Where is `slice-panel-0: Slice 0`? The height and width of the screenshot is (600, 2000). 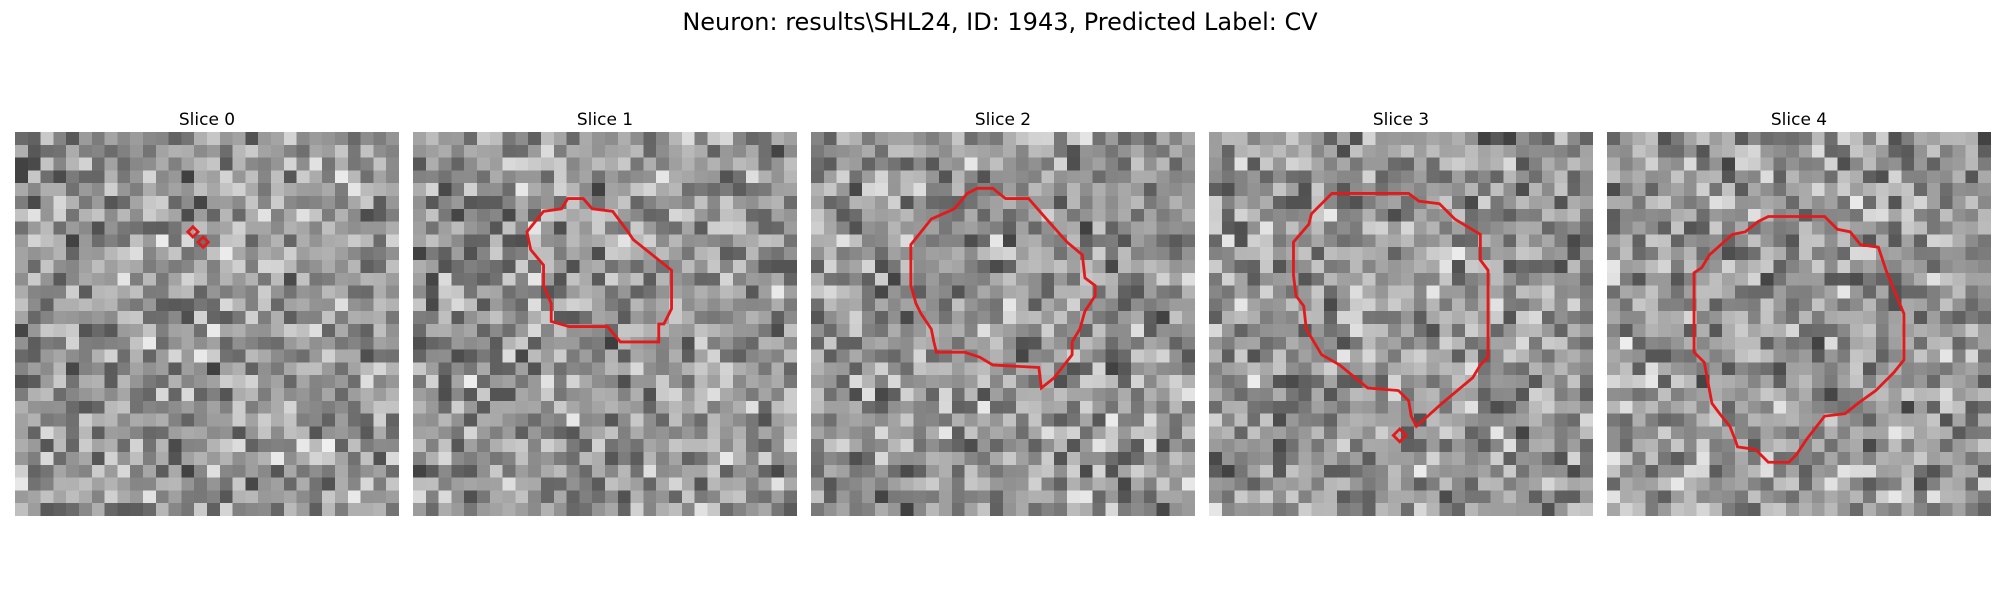
slice-panel-0: Slice 0 is located at coordinates (207, 312).